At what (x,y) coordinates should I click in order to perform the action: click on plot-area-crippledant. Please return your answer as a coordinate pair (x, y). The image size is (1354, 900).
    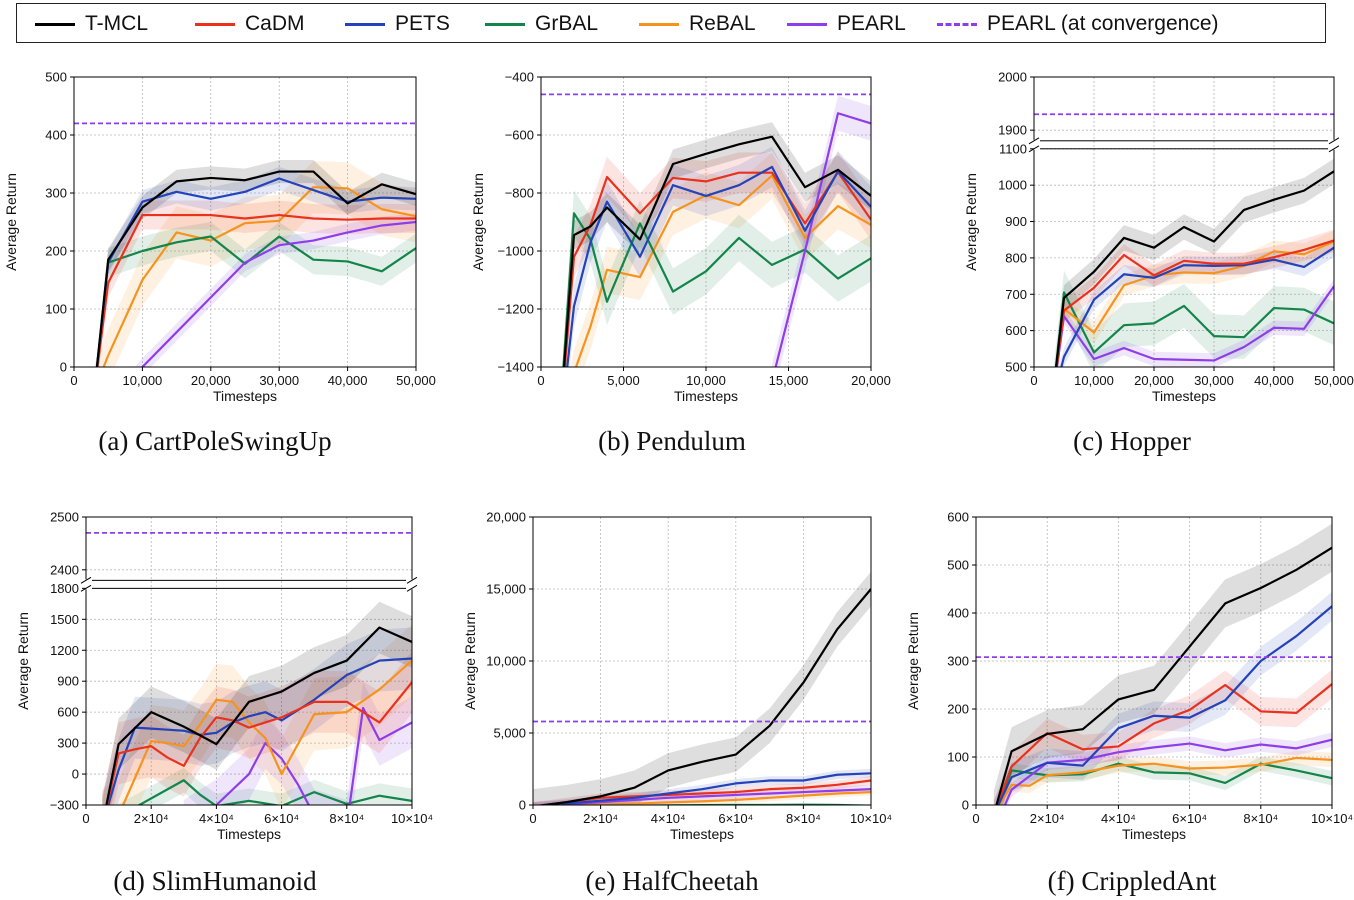
    Looking at the image, I should click on (1162, 664).